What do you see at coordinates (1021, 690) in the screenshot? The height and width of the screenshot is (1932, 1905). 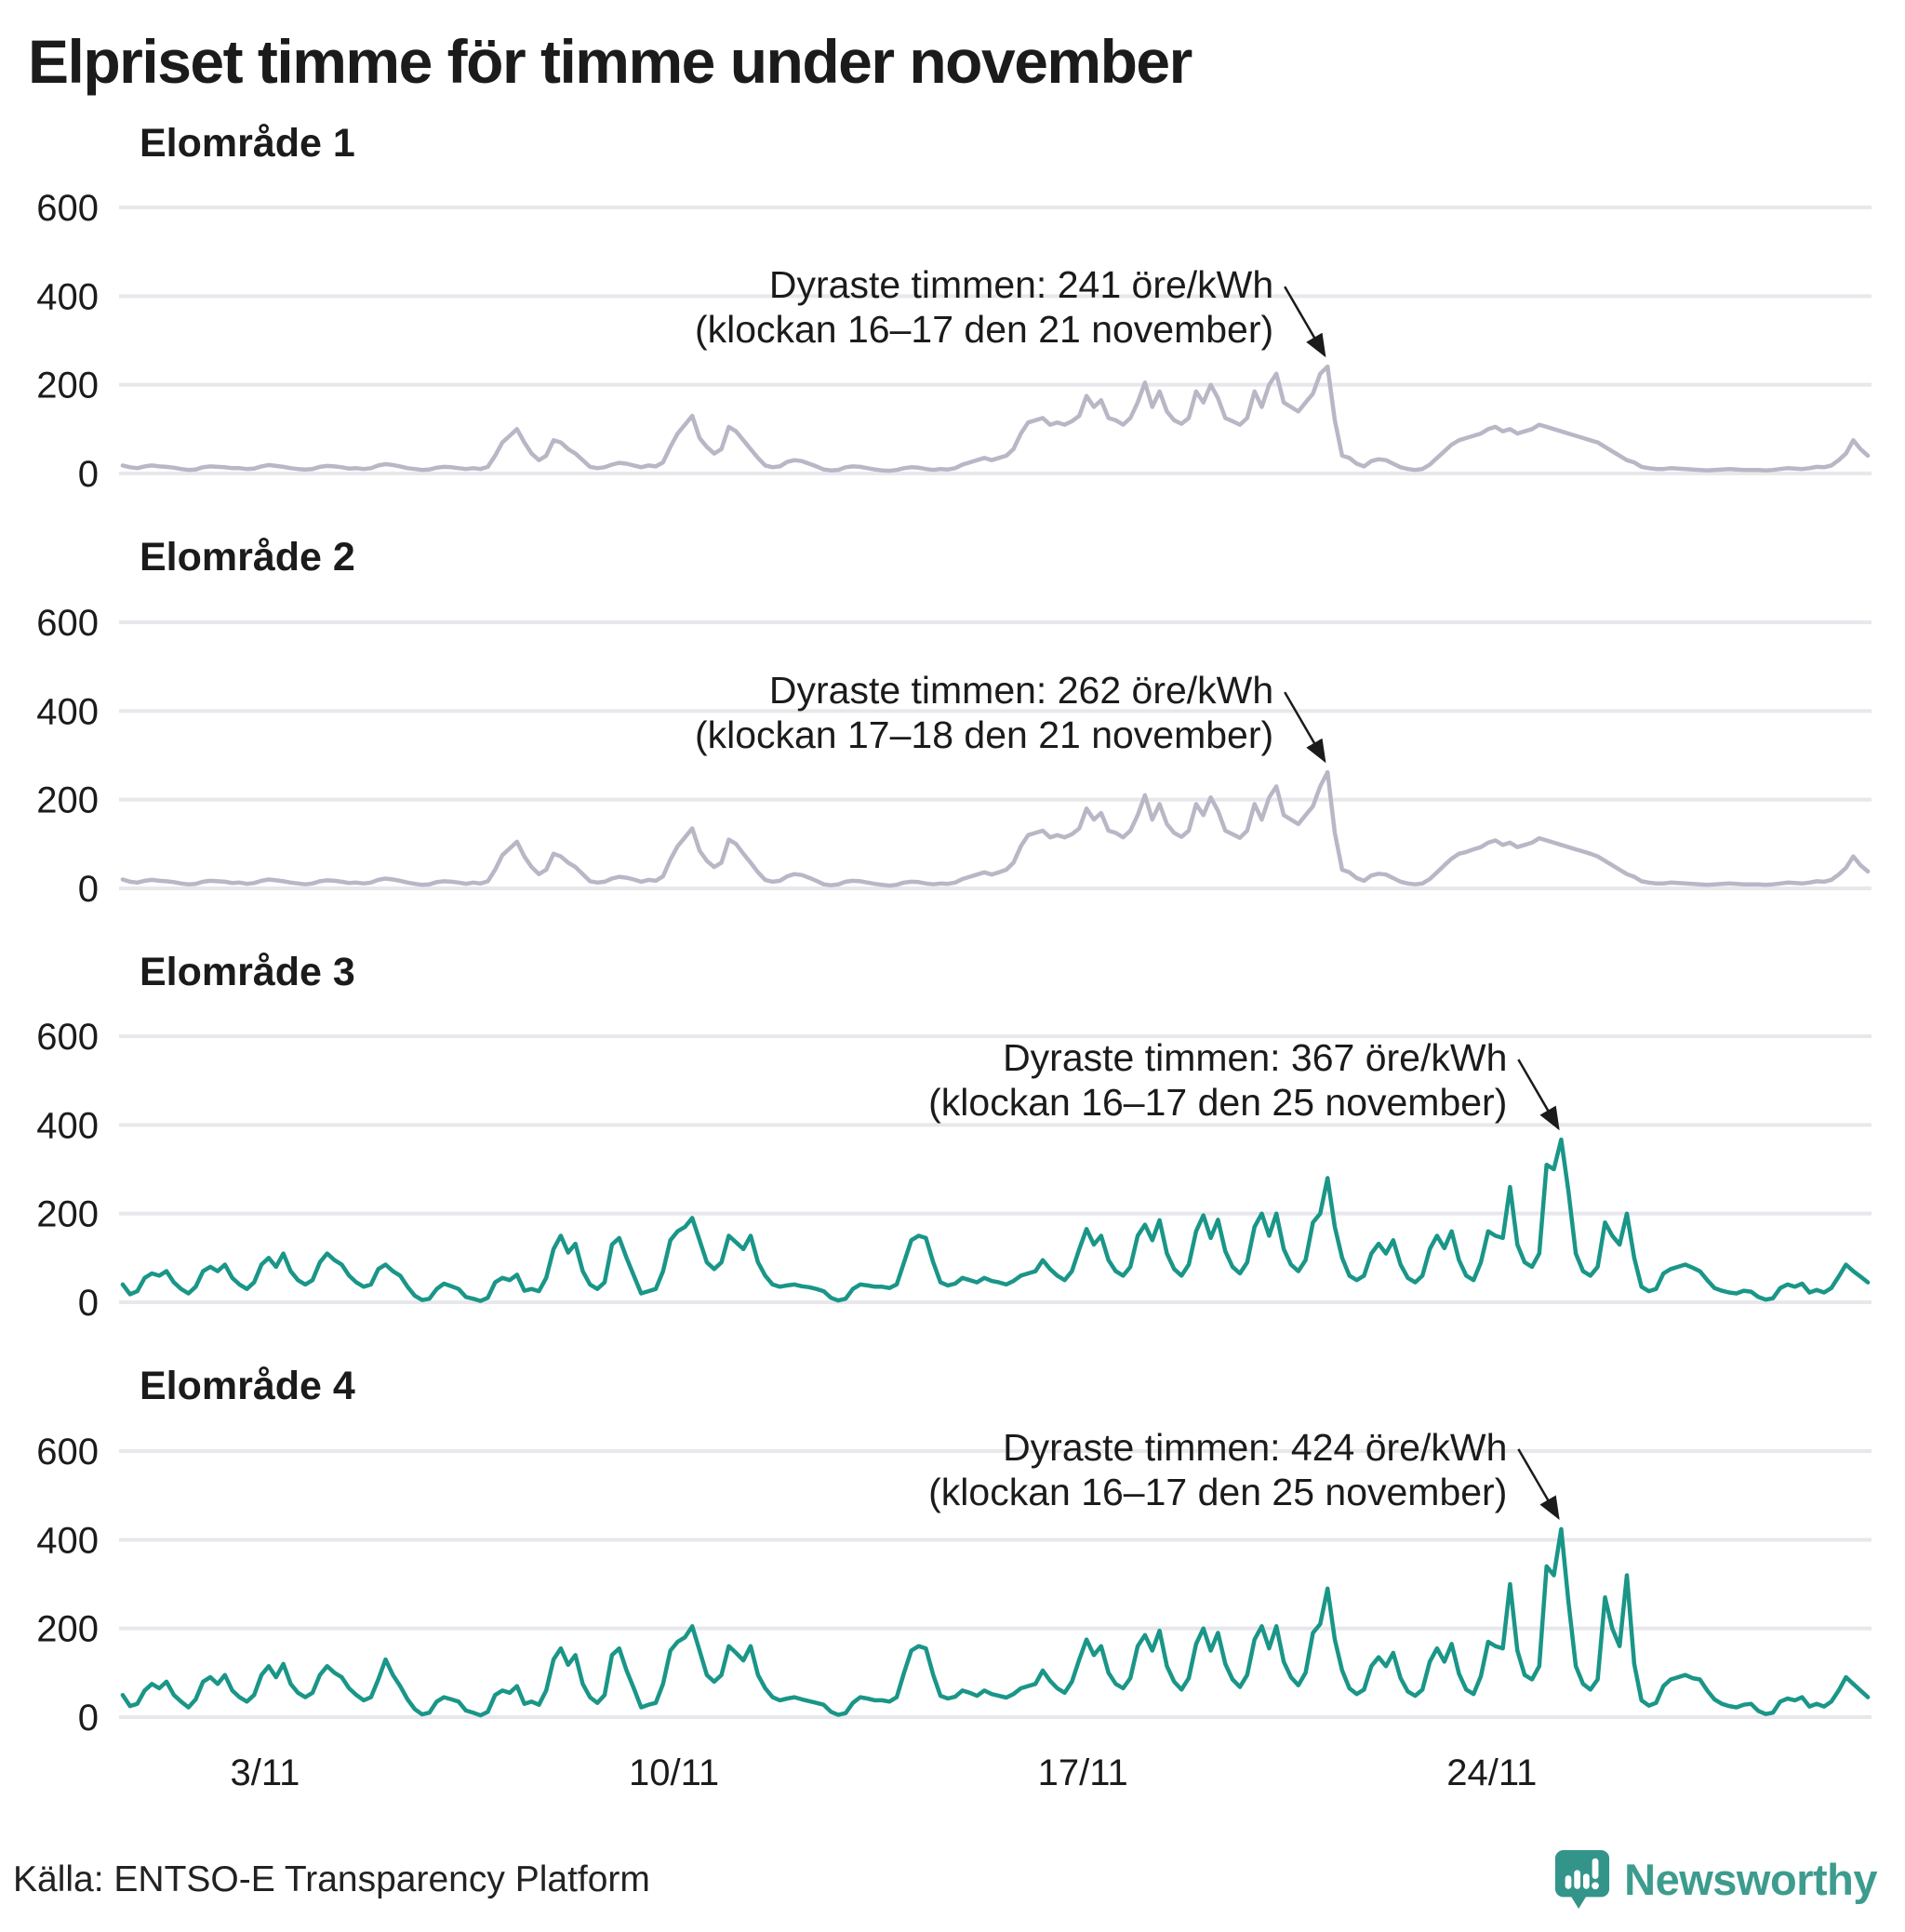 I see `annotation-line1: Dyraste timmen: 262 öre/kWh` at bounding box center [1021, 690].